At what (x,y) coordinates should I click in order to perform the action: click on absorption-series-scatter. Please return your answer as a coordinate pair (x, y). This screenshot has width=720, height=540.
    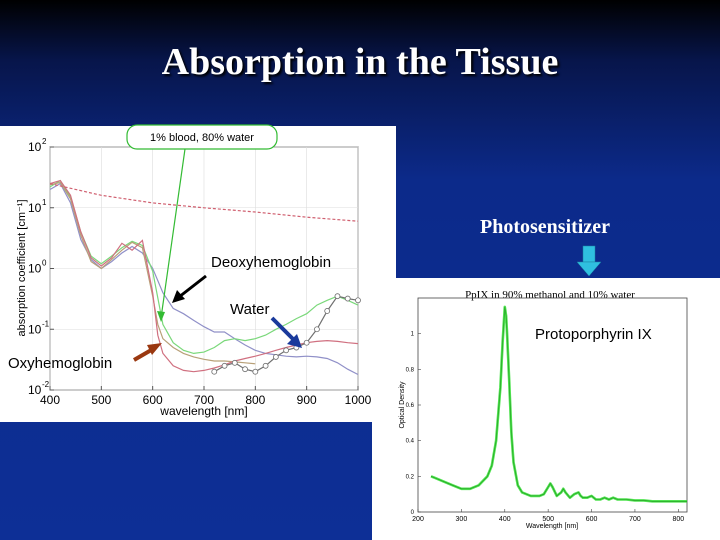
    Looking at the image, I should click on (204, 202).